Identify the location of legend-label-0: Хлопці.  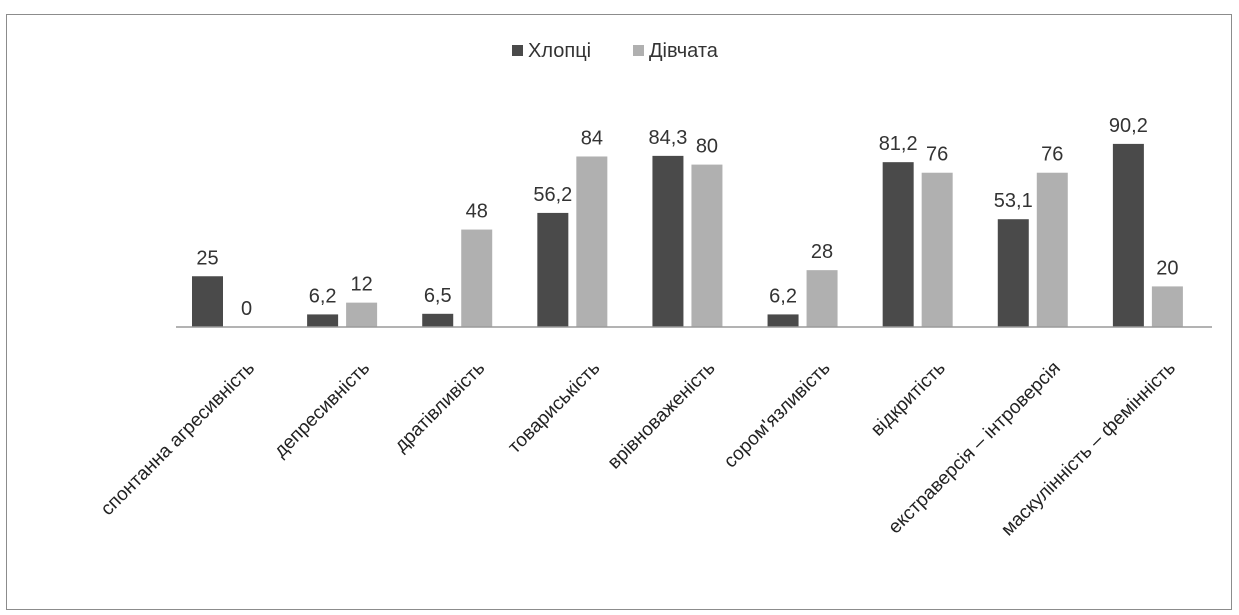
(559, 51).